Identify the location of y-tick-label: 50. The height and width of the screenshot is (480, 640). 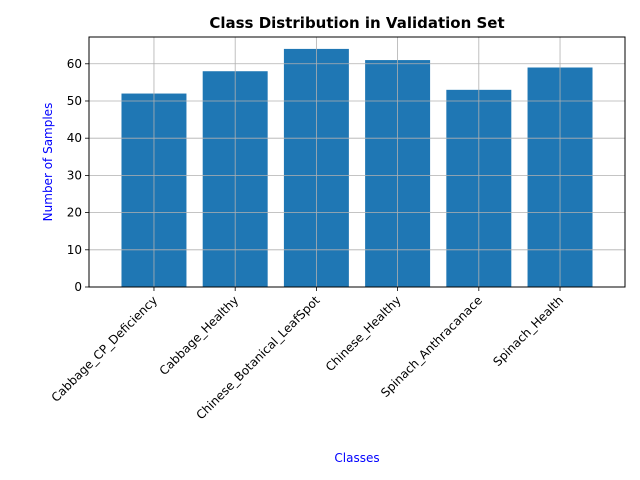
(74, 101).